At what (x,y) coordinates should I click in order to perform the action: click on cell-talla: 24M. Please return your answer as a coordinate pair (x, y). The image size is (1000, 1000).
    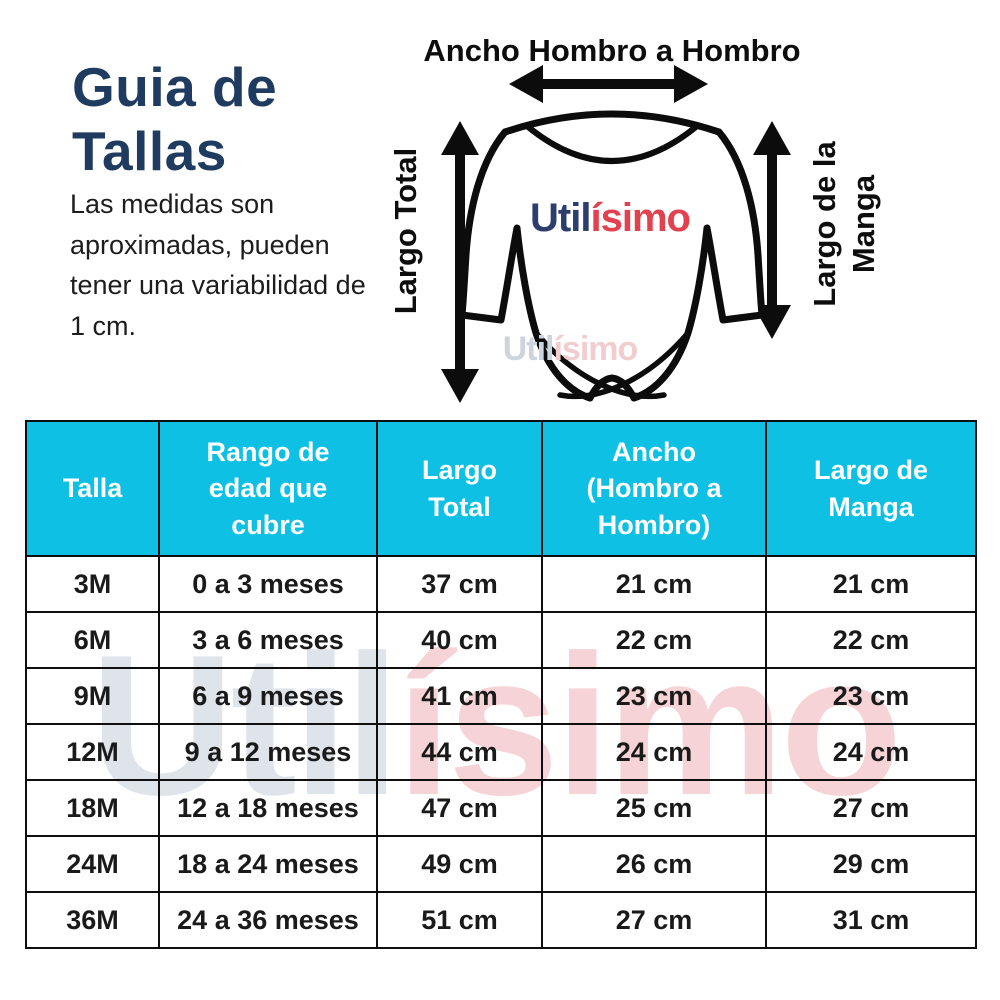
    Looking at the image, I should click on (92, 864).